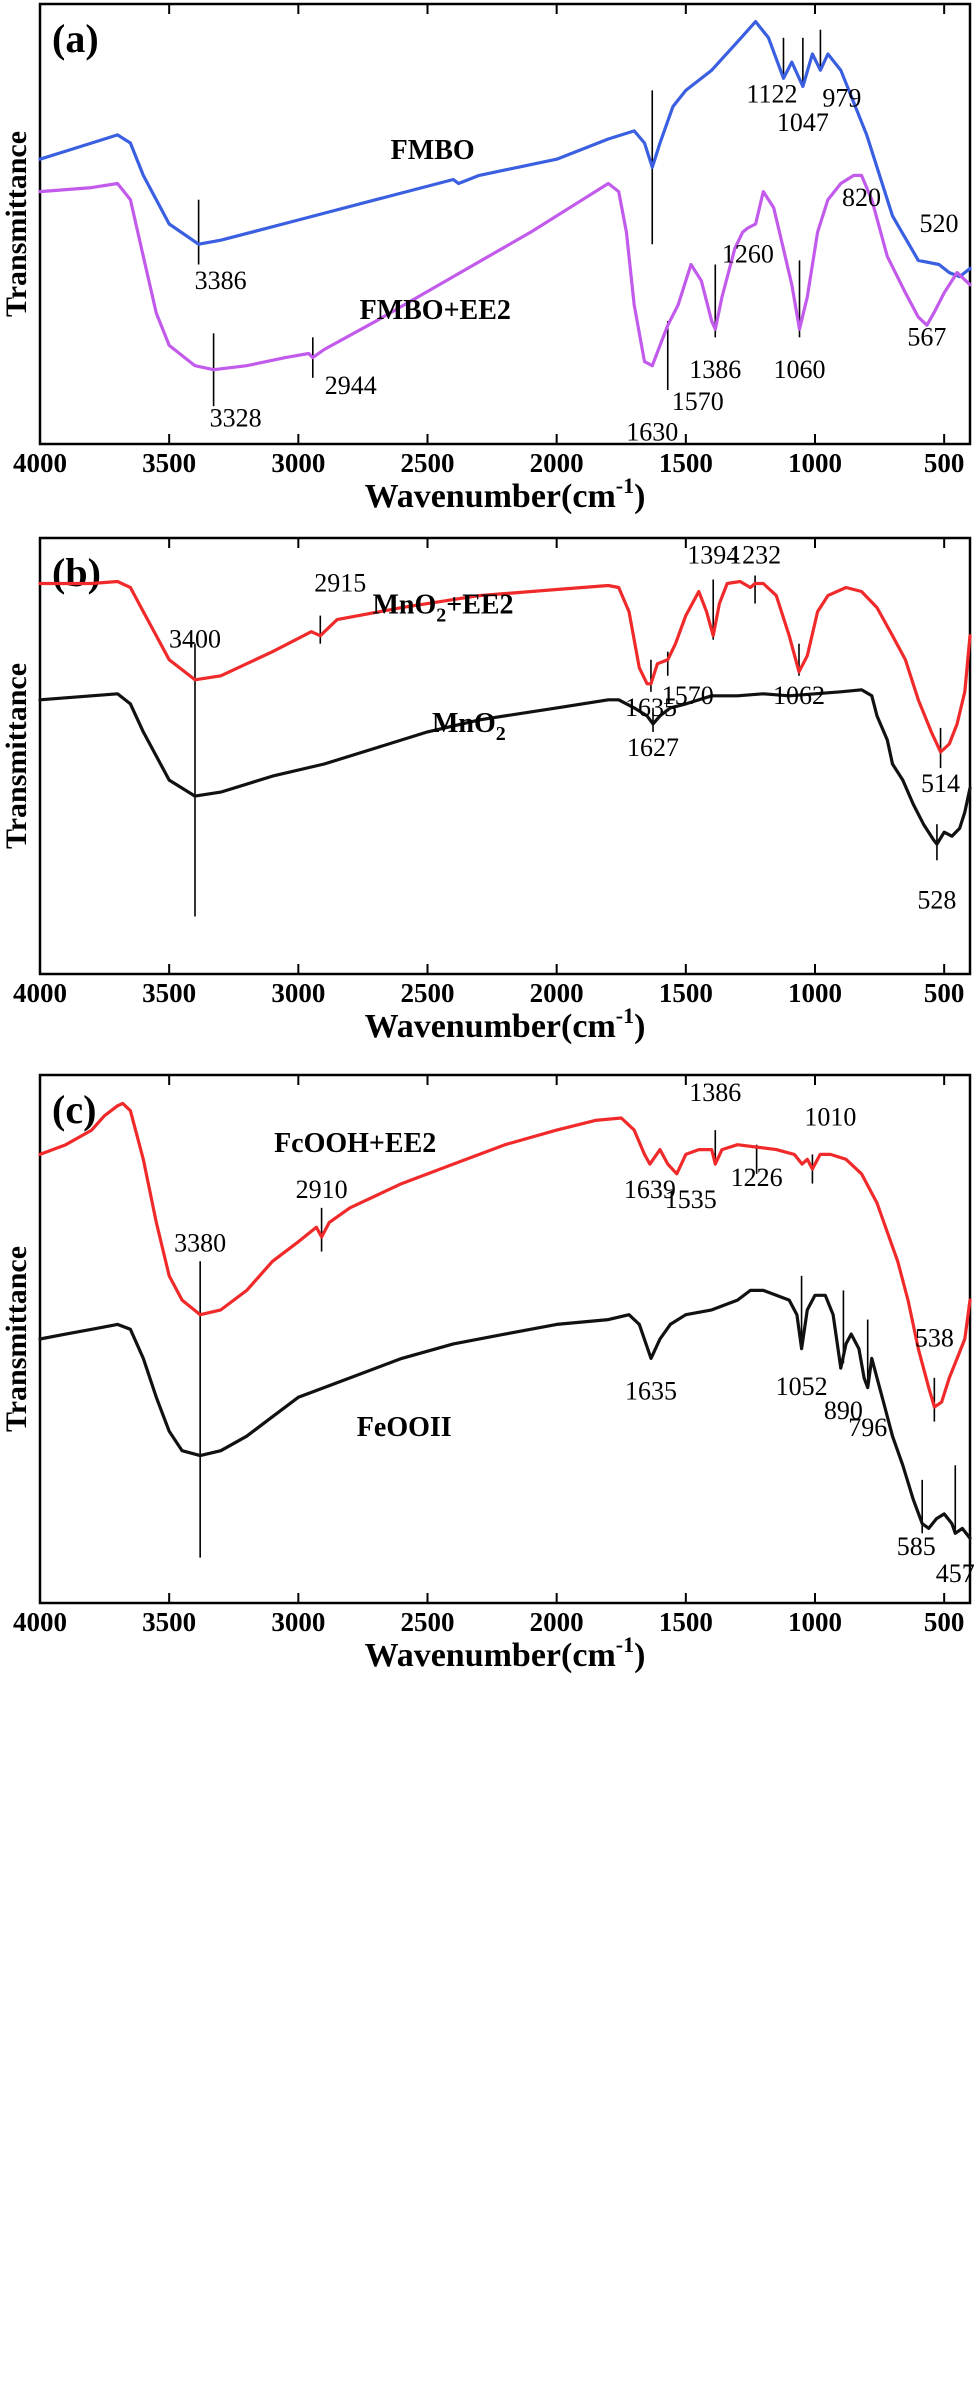 The image size is (980, 2406). What do you see at coordinates (843, 1410) in the screenshot?
I see `peak-label: 890` at bounding box center [843, 1410].